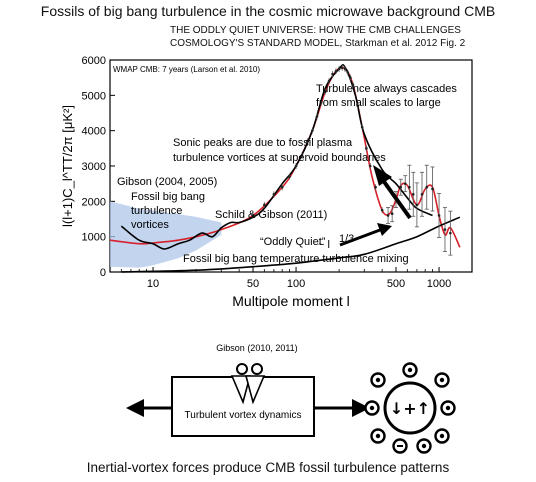  I want to click on vortex-dynamics-label: Turbulent vortex dynamics, so click(243, 415).